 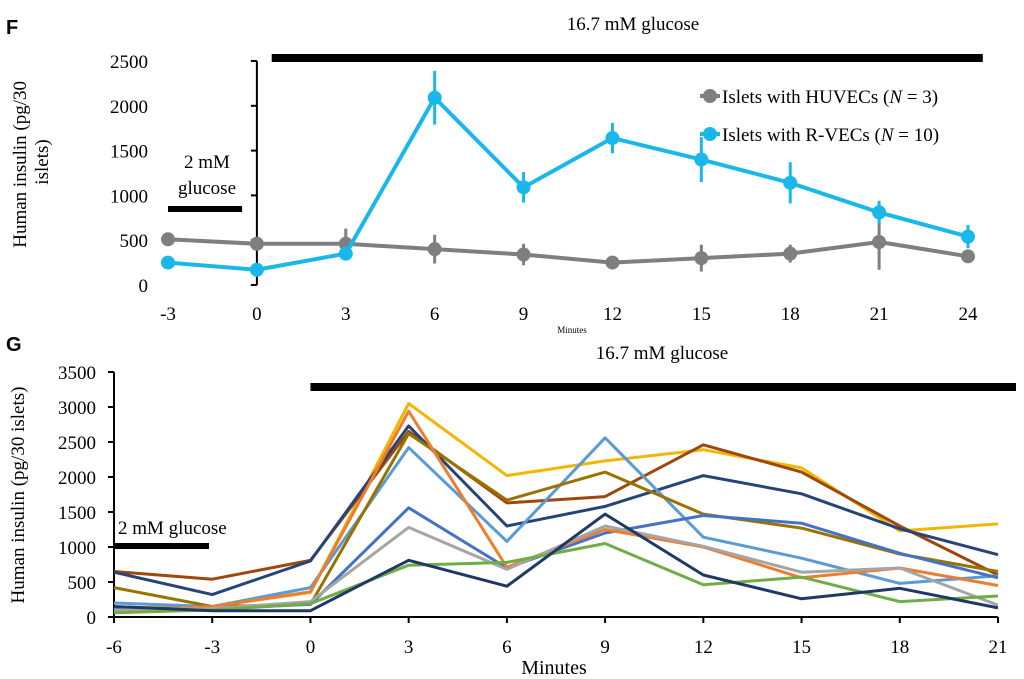 What do you see at coordinates (77, 373) in the screenshot?
I see `y-tick-label-g: 3500` at bounding box center [77, 373].